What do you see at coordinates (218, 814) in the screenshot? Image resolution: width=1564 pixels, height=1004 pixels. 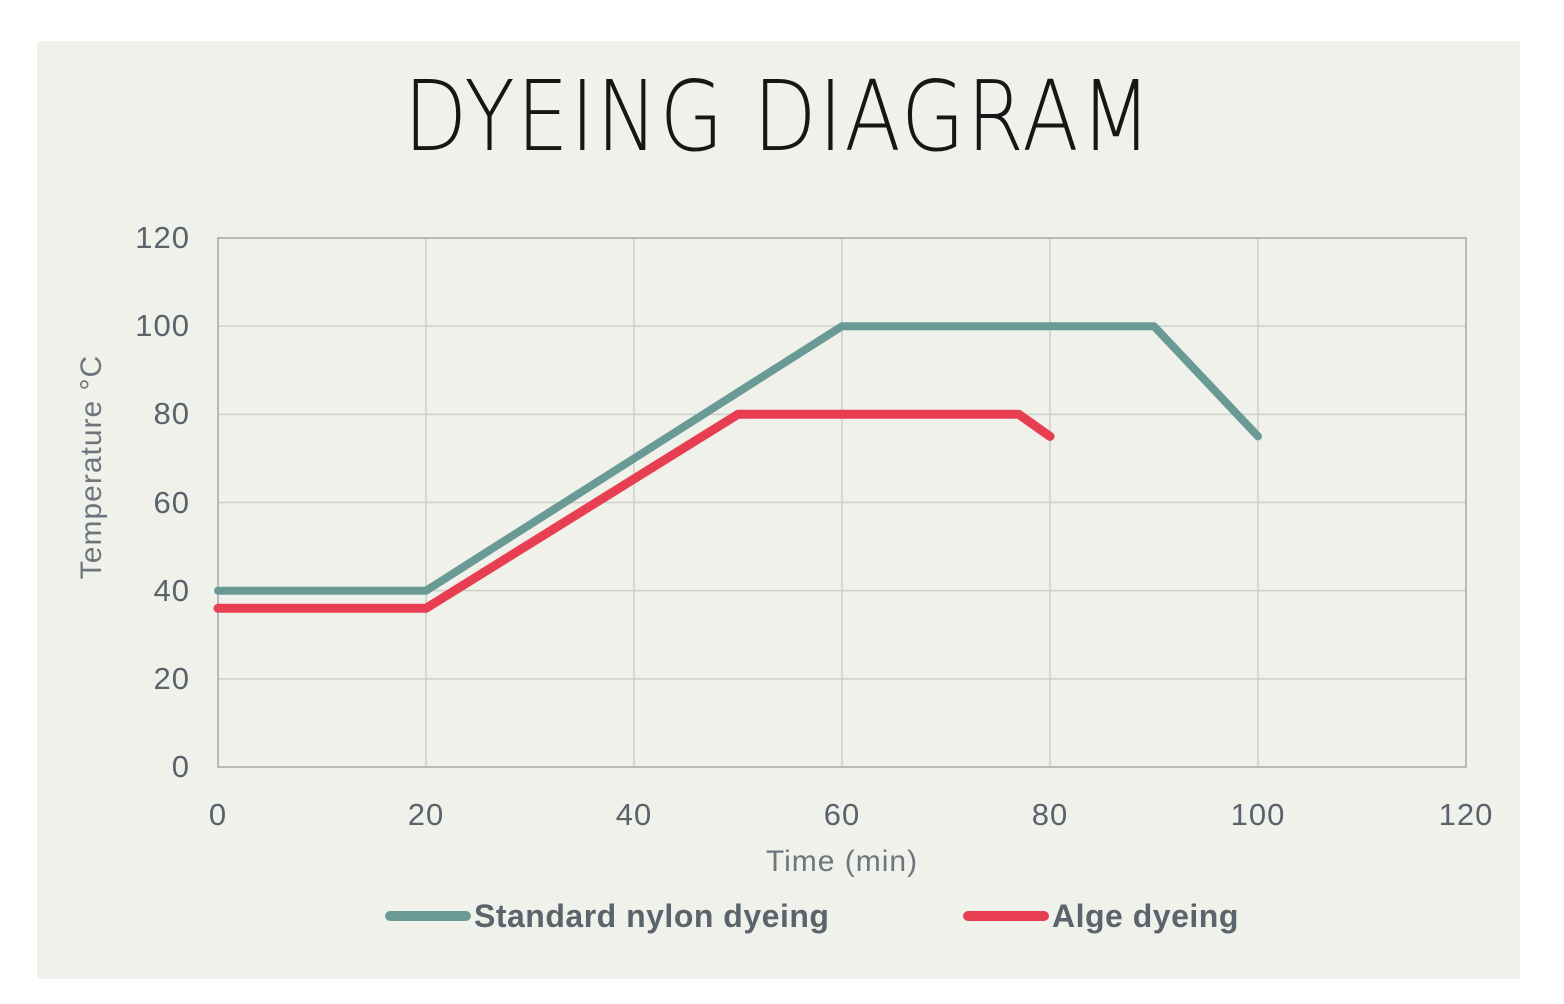 I see `x-tick-label-0: 0` at bounding box center [218, 814].